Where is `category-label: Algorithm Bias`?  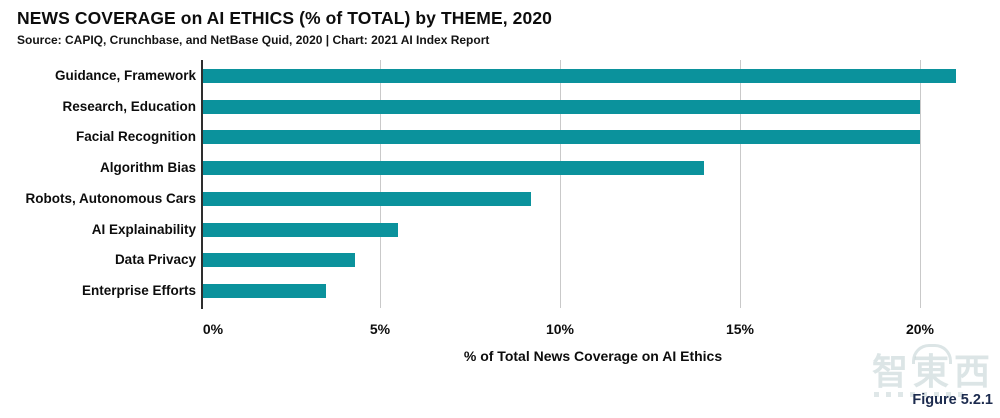 category-label: Algorithm Bias is located at coordinates (147, 168).